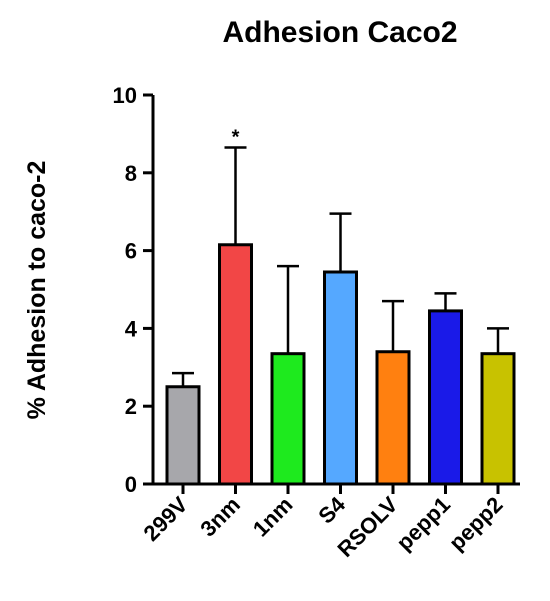 The width and height of the screenshot is (550, 601). Describe the element at coordinates (331, 509) in the screenshot. I see `category-label-S4: S4` at that location.